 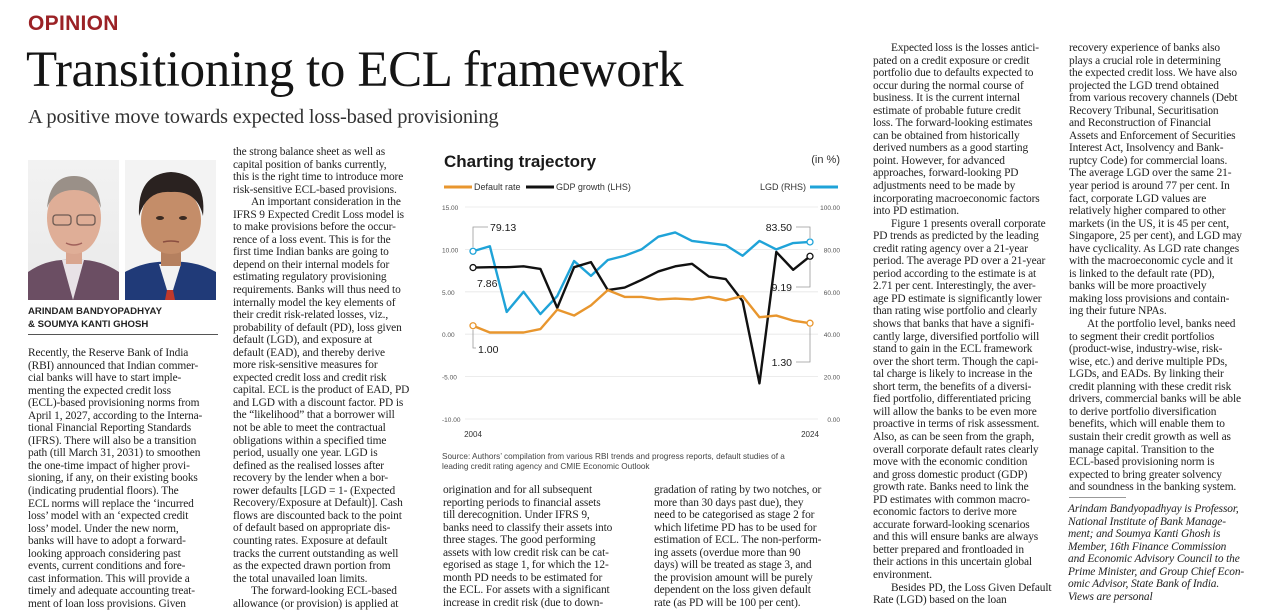 I want to click on text-line: ment of loan loss provisions. Given, so click(x=107, y=603).